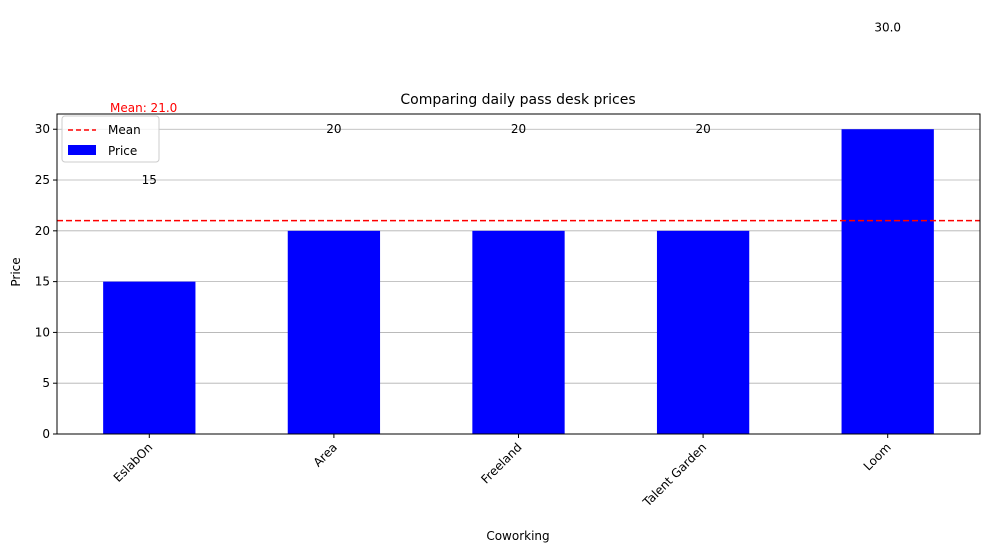 The height and width of the screenshot is (552, 989). Describe the element at coordinates (517, 536) in the screenshot. I see `x-axis-label: Coworking` at that location.